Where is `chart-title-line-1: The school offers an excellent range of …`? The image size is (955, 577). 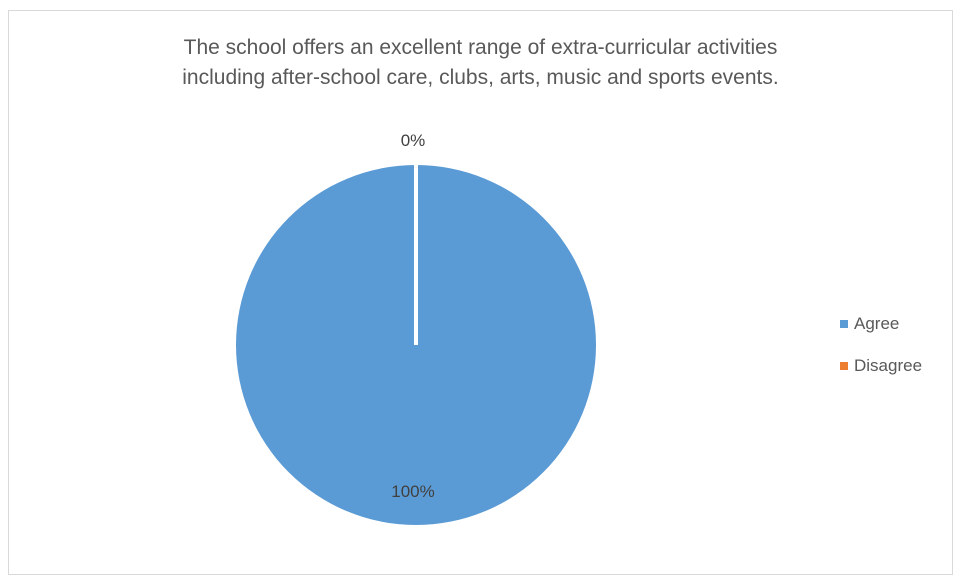
chart-title-line-1: The school offers an excellent range of … is located at coordinates (480, 47).